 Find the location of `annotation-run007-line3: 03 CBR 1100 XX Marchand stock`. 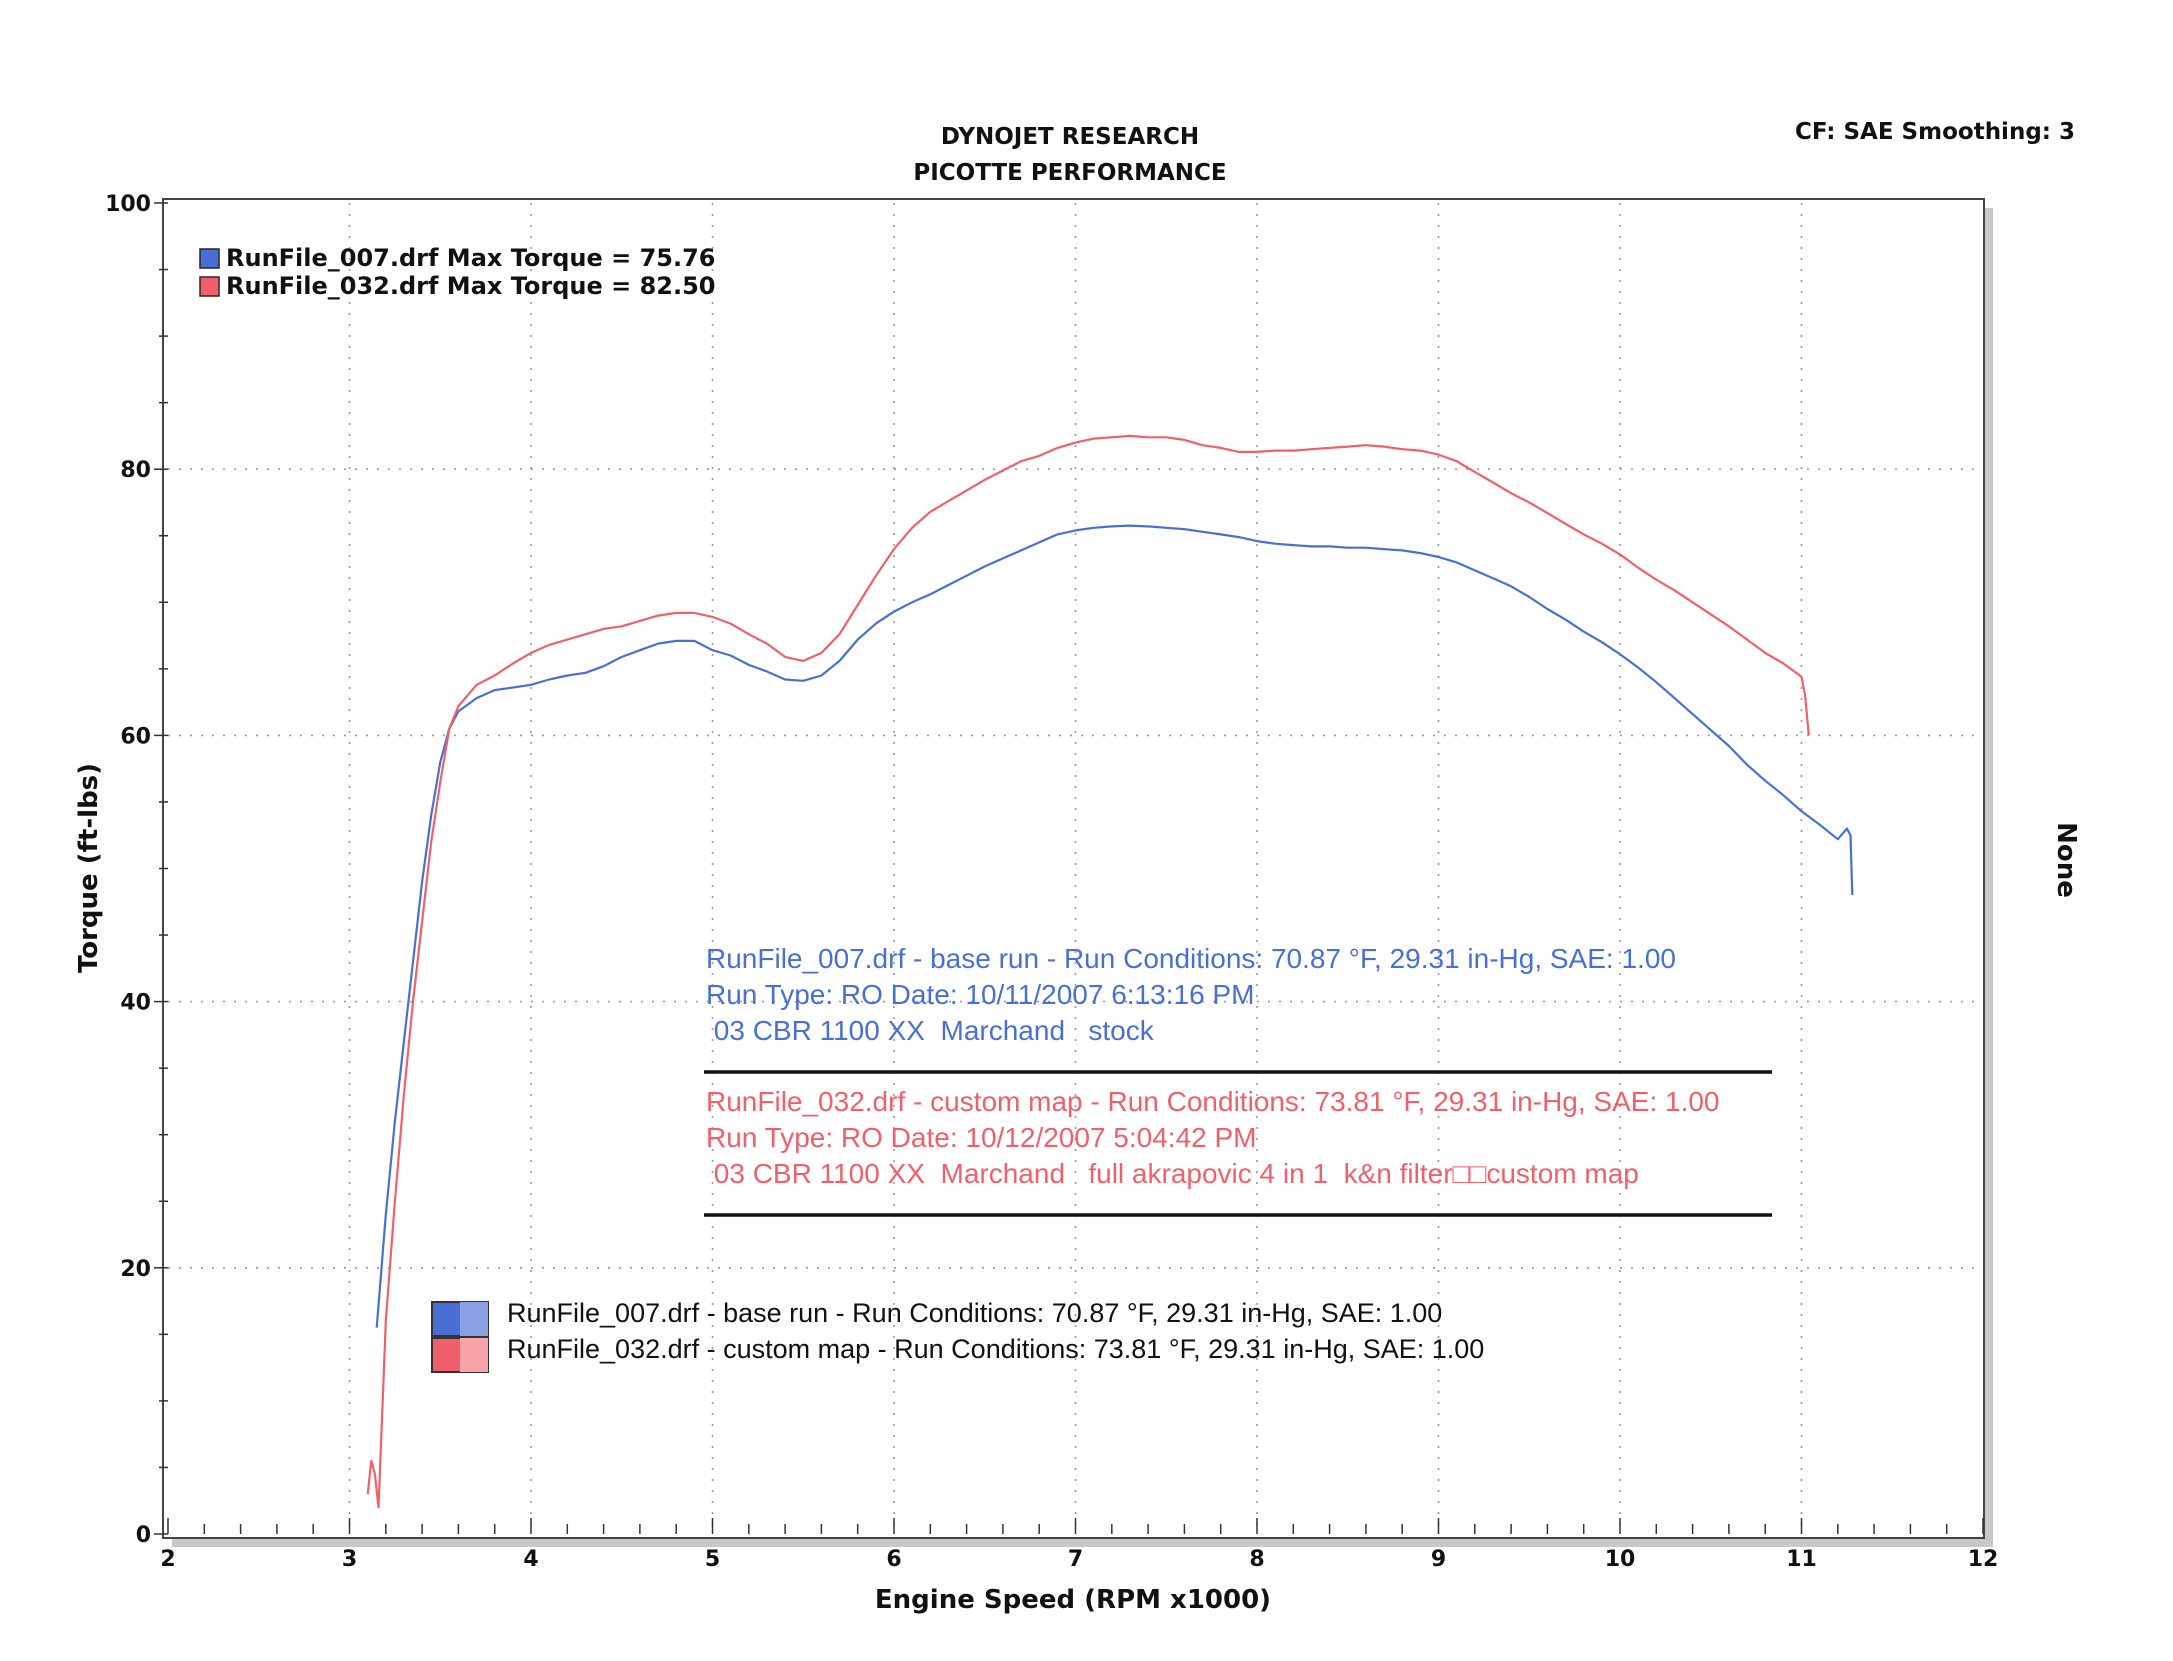

annotation-run007-line3: 03 CBR 1100 XX Marchand stock is located at coordinates (930, 1030).